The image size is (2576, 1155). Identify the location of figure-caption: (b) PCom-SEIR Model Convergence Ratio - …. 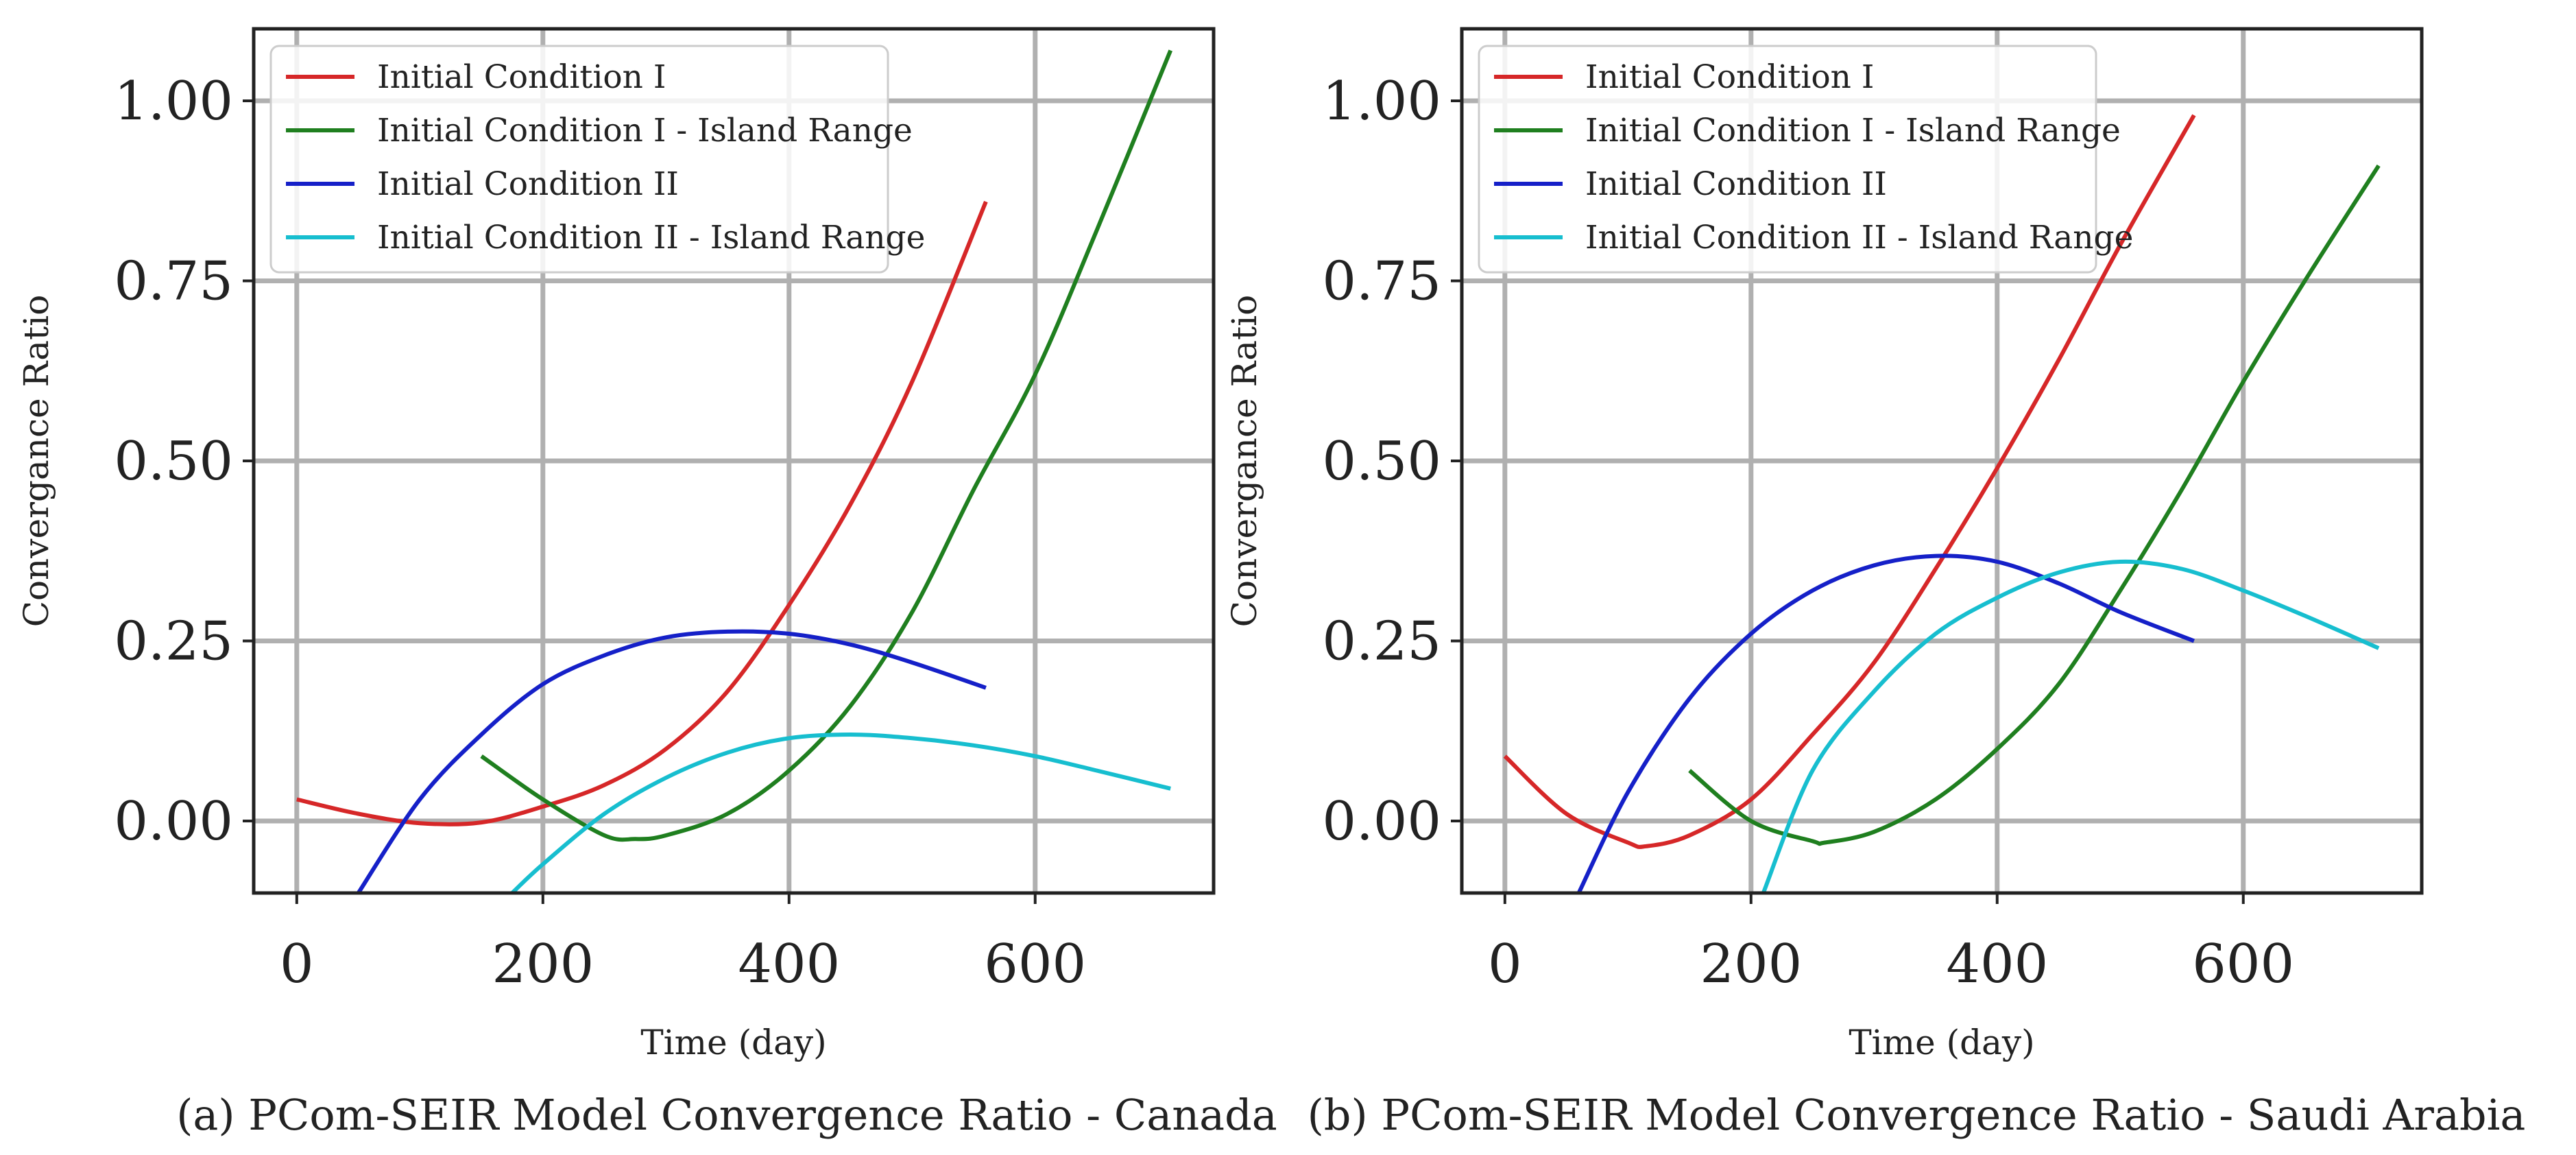
(1917, 1115).